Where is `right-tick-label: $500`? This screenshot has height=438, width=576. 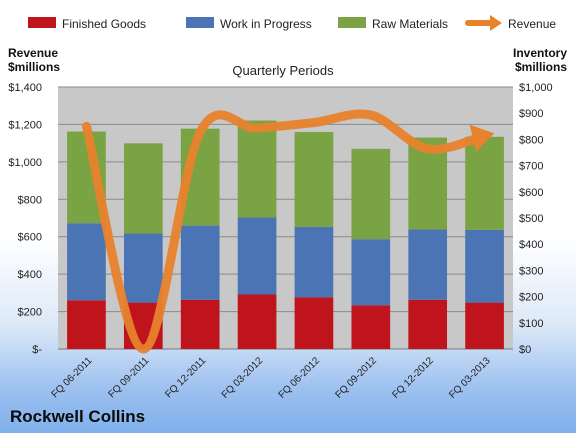 right-tick-label: $500 is located at coordinates (531, 219).